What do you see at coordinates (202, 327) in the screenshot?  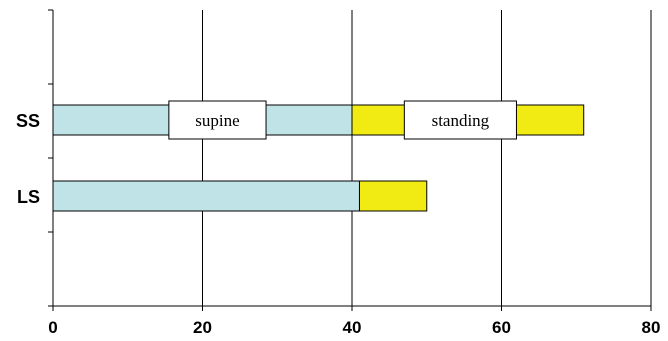 I see `x-tick-label: 20` at bounding box center [202, 327].